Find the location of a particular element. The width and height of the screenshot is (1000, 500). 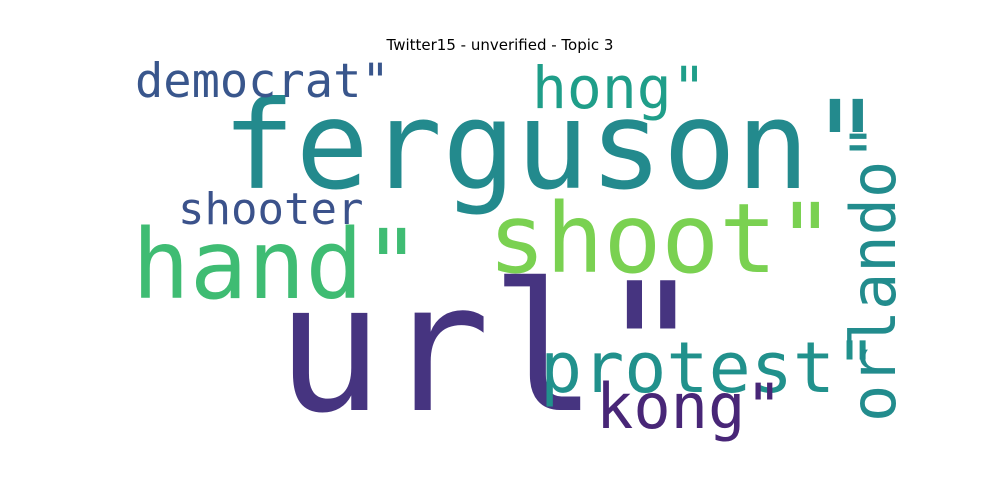

word-orlando: orlando" is located at coordinates (873, 272).